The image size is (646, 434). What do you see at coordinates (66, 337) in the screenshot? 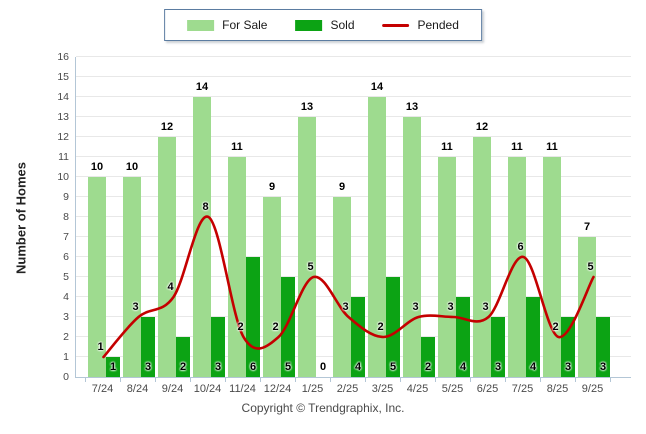
I see `y-tick-label: 2` at bounding box center [66, 337].